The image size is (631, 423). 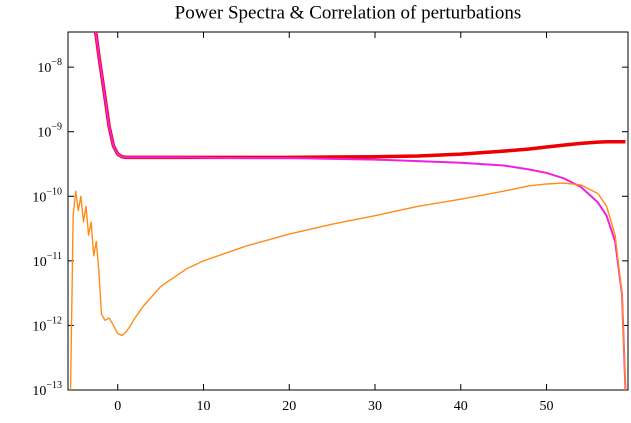 I want to click on x-tick-label: 40, so click(x=461, y=406).